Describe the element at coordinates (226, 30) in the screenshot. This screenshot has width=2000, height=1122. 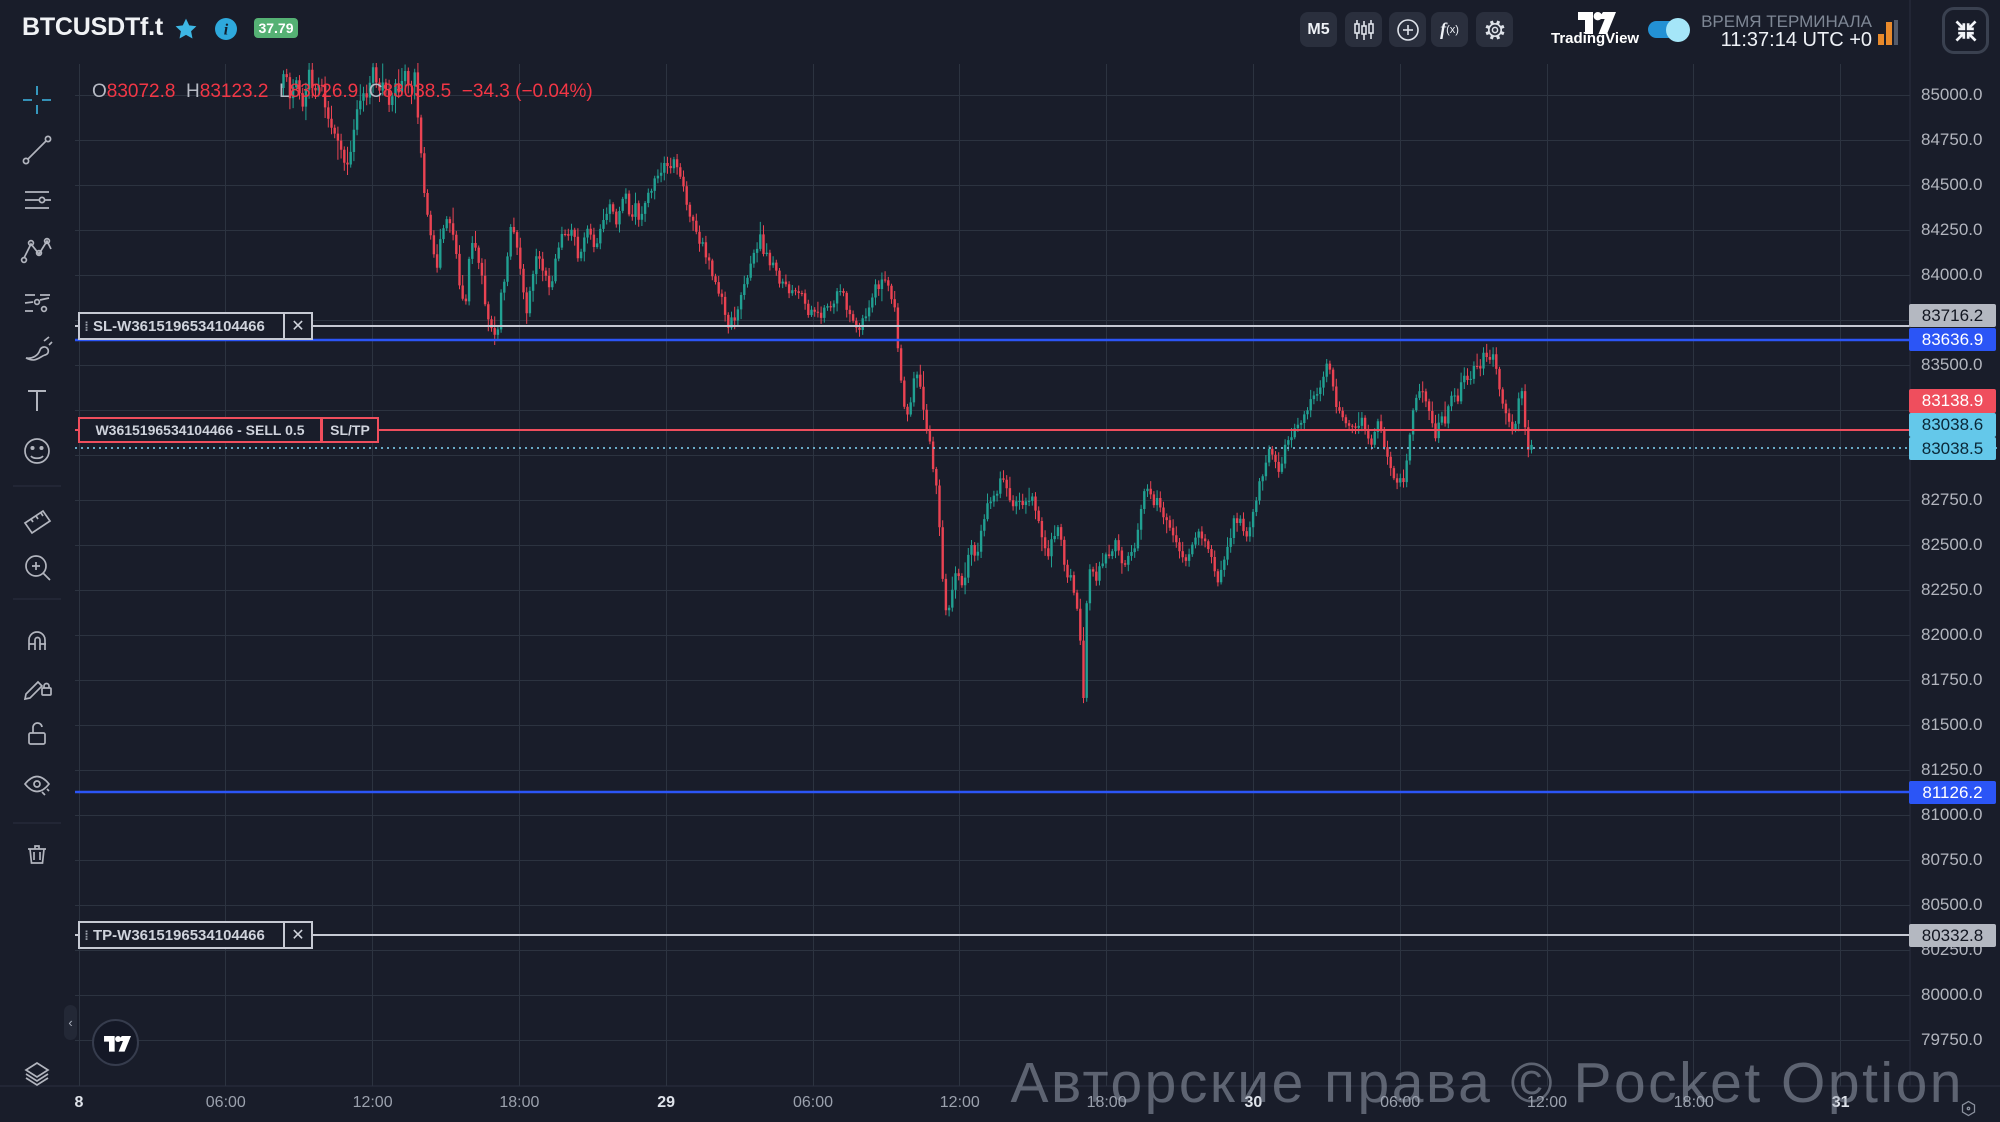
I see `svg-text: i` at that location.